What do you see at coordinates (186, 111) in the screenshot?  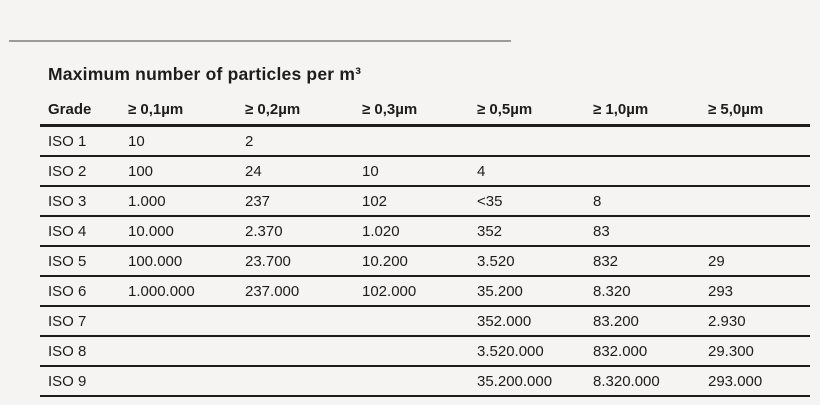 I see `column-header-0-1um: ≥ 0,1µm` at bounding box center [186, 111].